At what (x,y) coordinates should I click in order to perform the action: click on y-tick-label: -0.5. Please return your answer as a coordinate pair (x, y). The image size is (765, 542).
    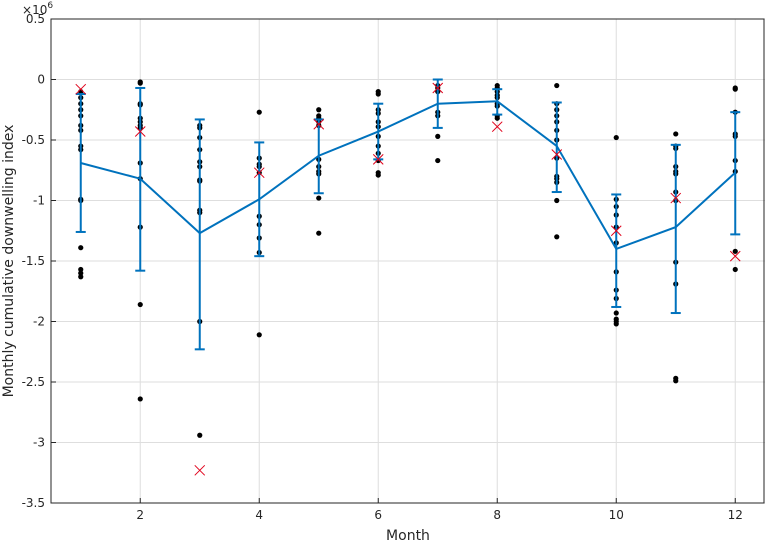
    Looking at the image, I should click on (33, 140).